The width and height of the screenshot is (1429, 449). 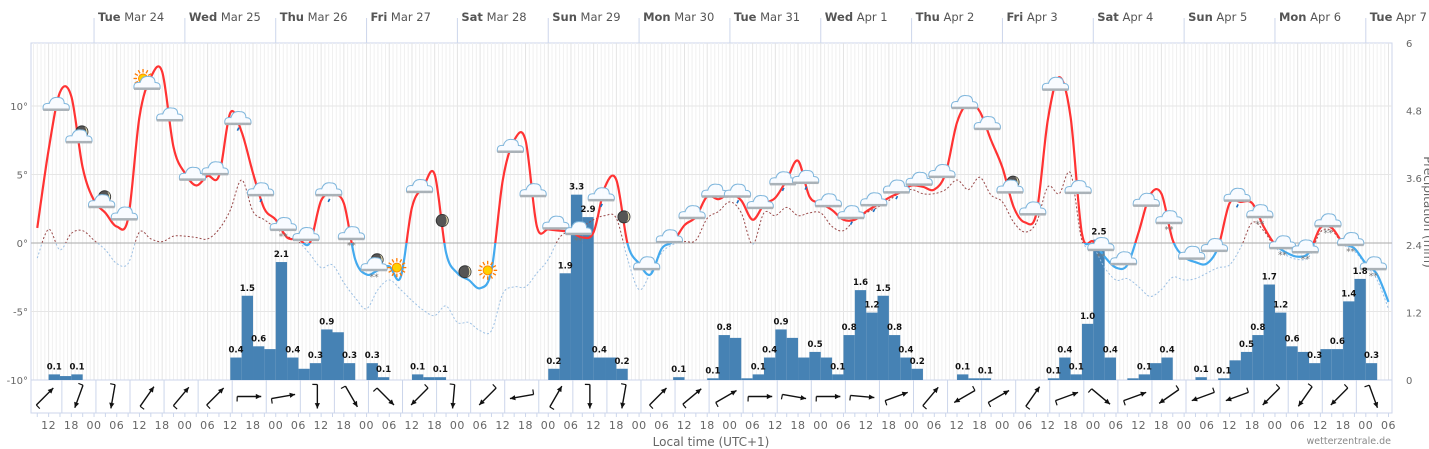 What do you see at coordinates (707, 425) in the screenshot?
I see `hour-tick-label: 18` at bounding box center [707, 425].